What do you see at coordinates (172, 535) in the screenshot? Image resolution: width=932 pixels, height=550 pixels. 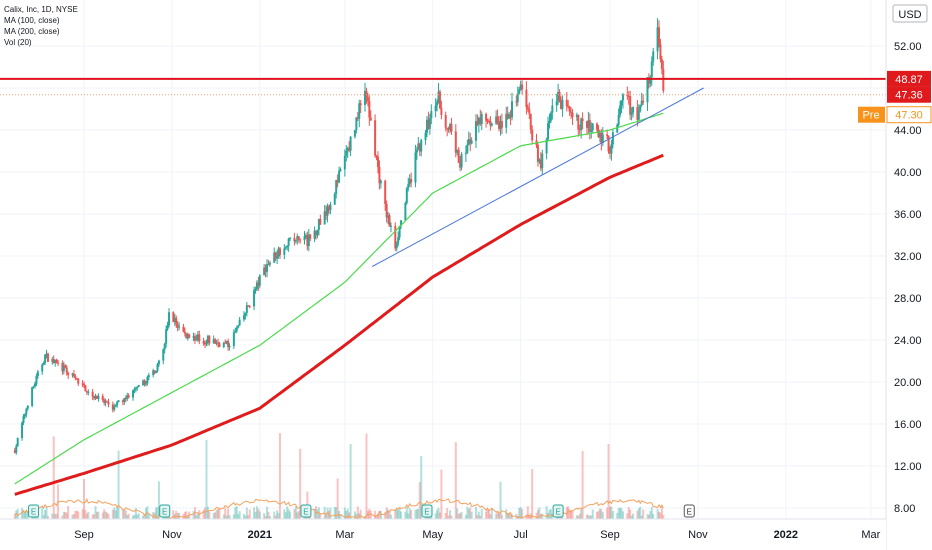 I see `date-tick-label: Nov` at bounding box center [172, 535].